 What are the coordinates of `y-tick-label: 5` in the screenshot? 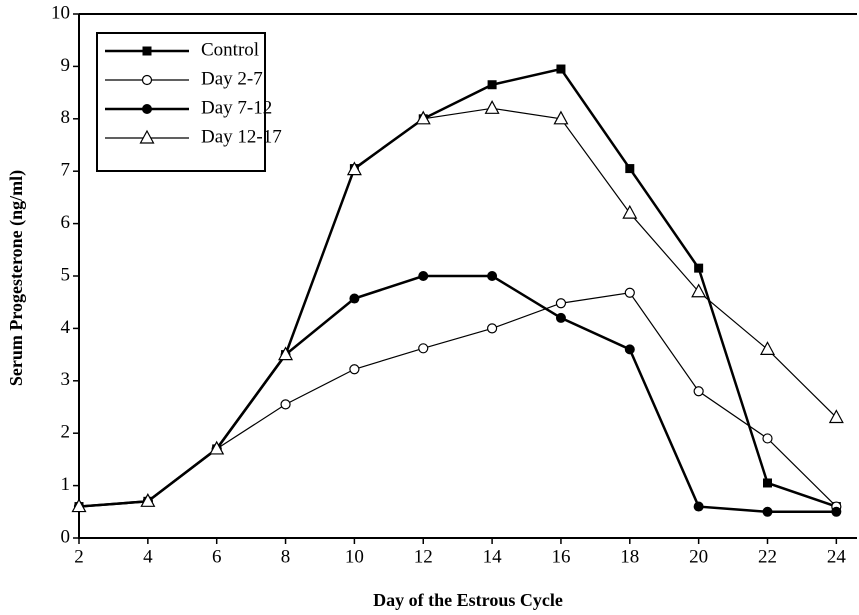 It's located at (66, 274).